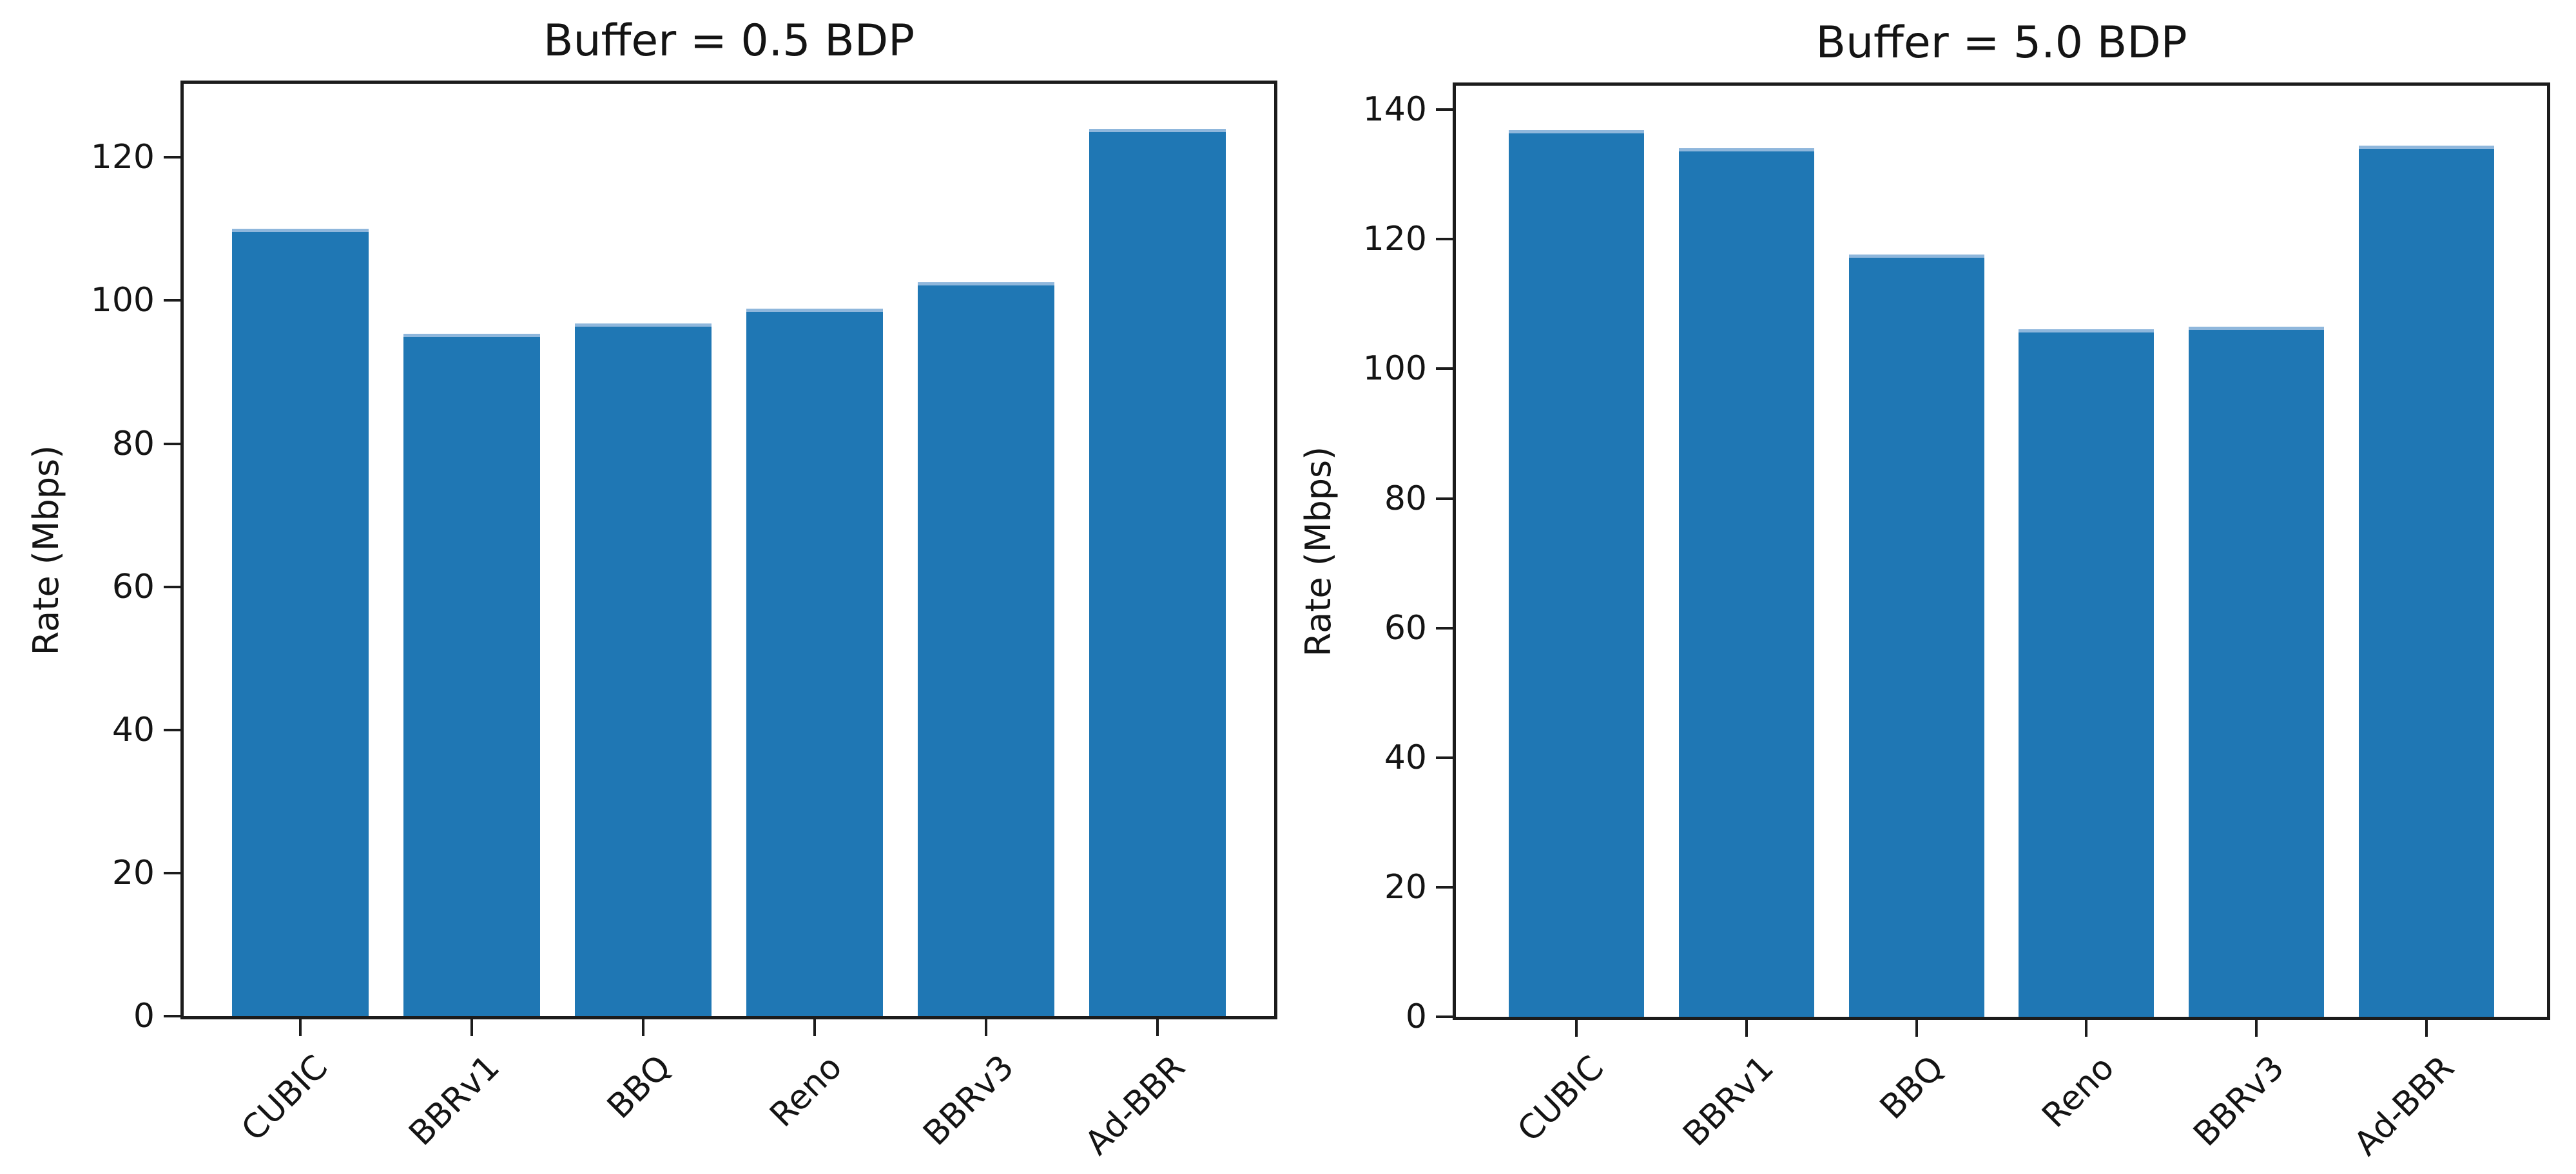 This screenshot has width=2576, height=1174. Describe the element at coordinates (2001, 42) in the screenshot. I see `chart-title-right: Buffer = 5.0 BDP` at that location.